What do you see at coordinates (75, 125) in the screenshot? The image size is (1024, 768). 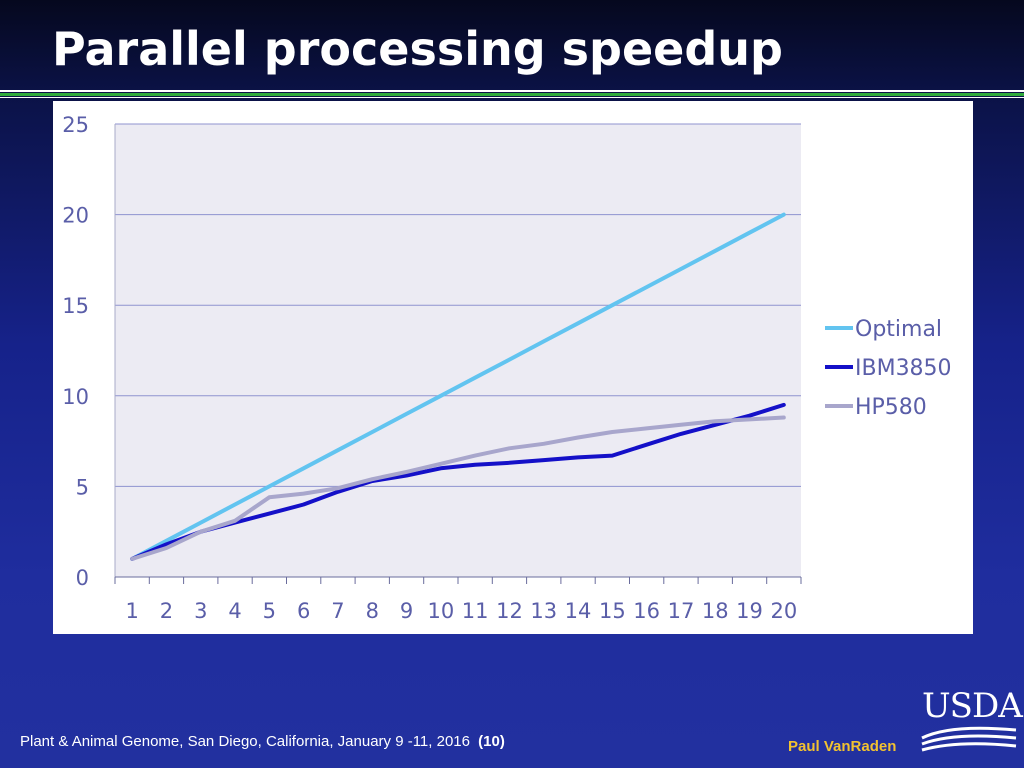 I see `y-tick-label: 25` at bounding box center [75, 125].